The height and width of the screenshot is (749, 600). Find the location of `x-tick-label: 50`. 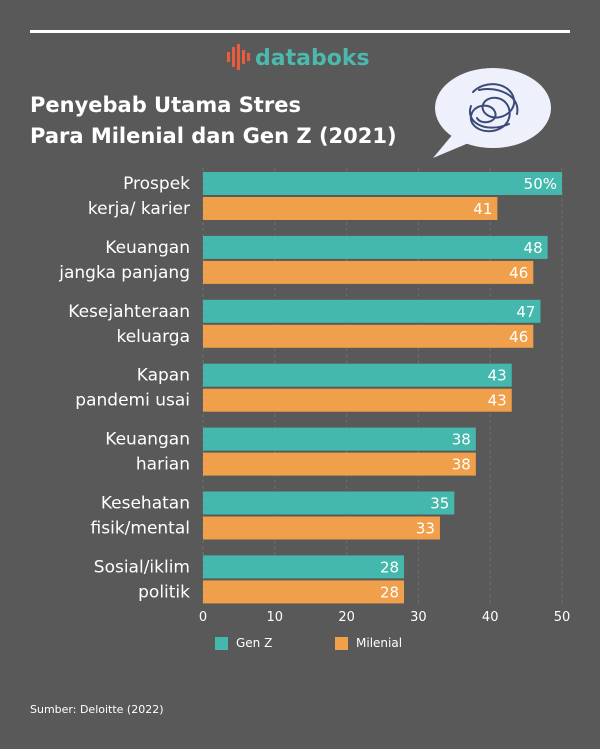

x-tick-label: 50 is located at coordinates (562, 617).